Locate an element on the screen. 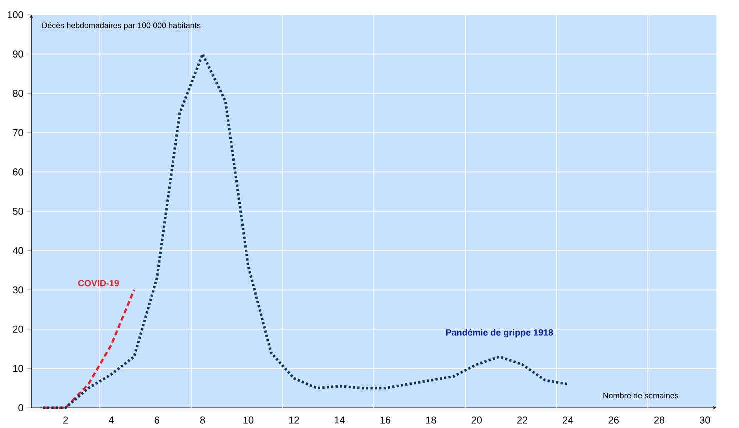 The image size is (739, 428). y-tick-label: 30 is located at coordinates (18, 290).